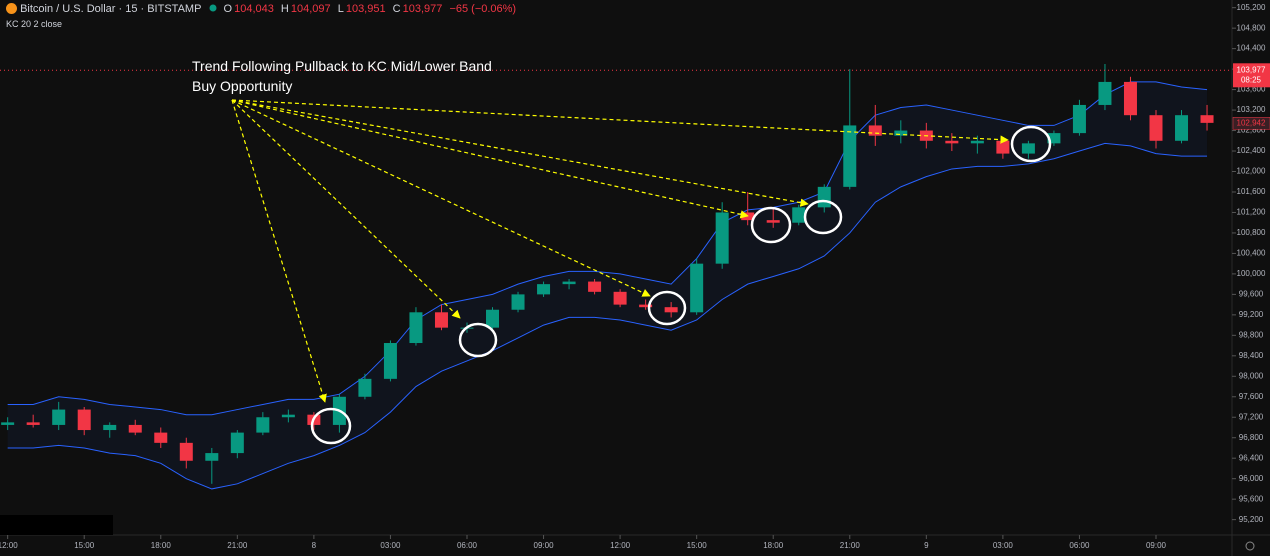 The width and height of the screenshot is (1270, 556). I want to click on symbol-title: Bitcoin / U.S. Dollar · 15 · BITSTAMP, so click(111, 9).